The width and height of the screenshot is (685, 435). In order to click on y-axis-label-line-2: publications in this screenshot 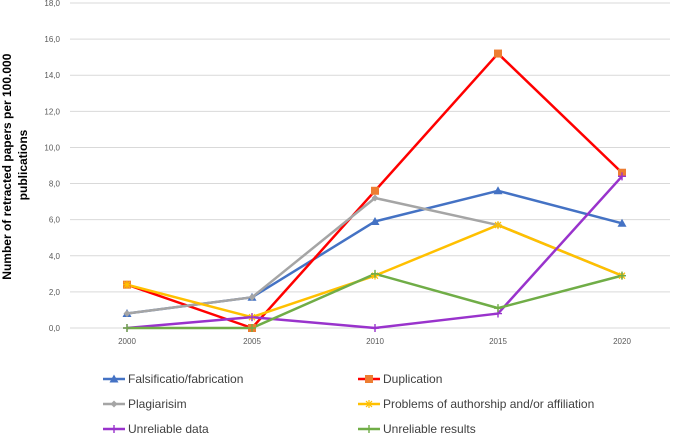, I will do `click(23, 164)`.